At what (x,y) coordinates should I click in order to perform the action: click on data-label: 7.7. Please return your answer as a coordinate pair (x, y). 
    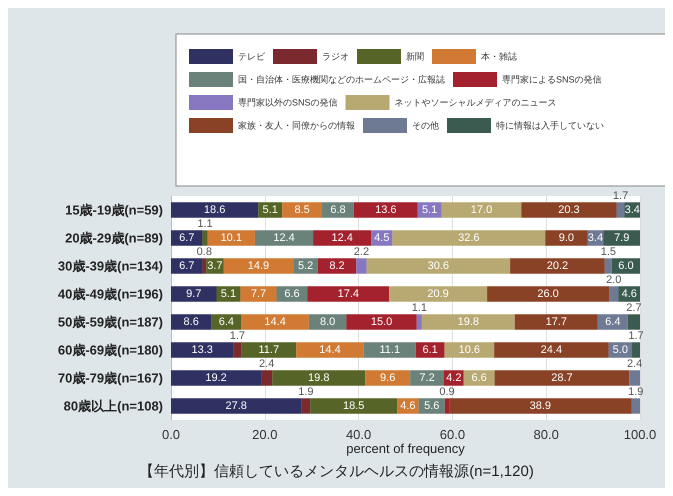
    Looking at the image, I should click on (258, 294).